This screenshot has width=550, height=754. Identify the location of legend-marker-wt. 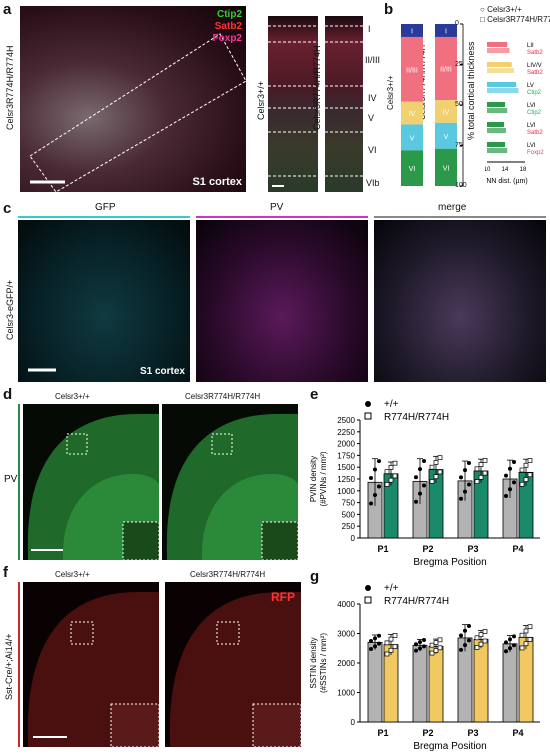
(368, 404).